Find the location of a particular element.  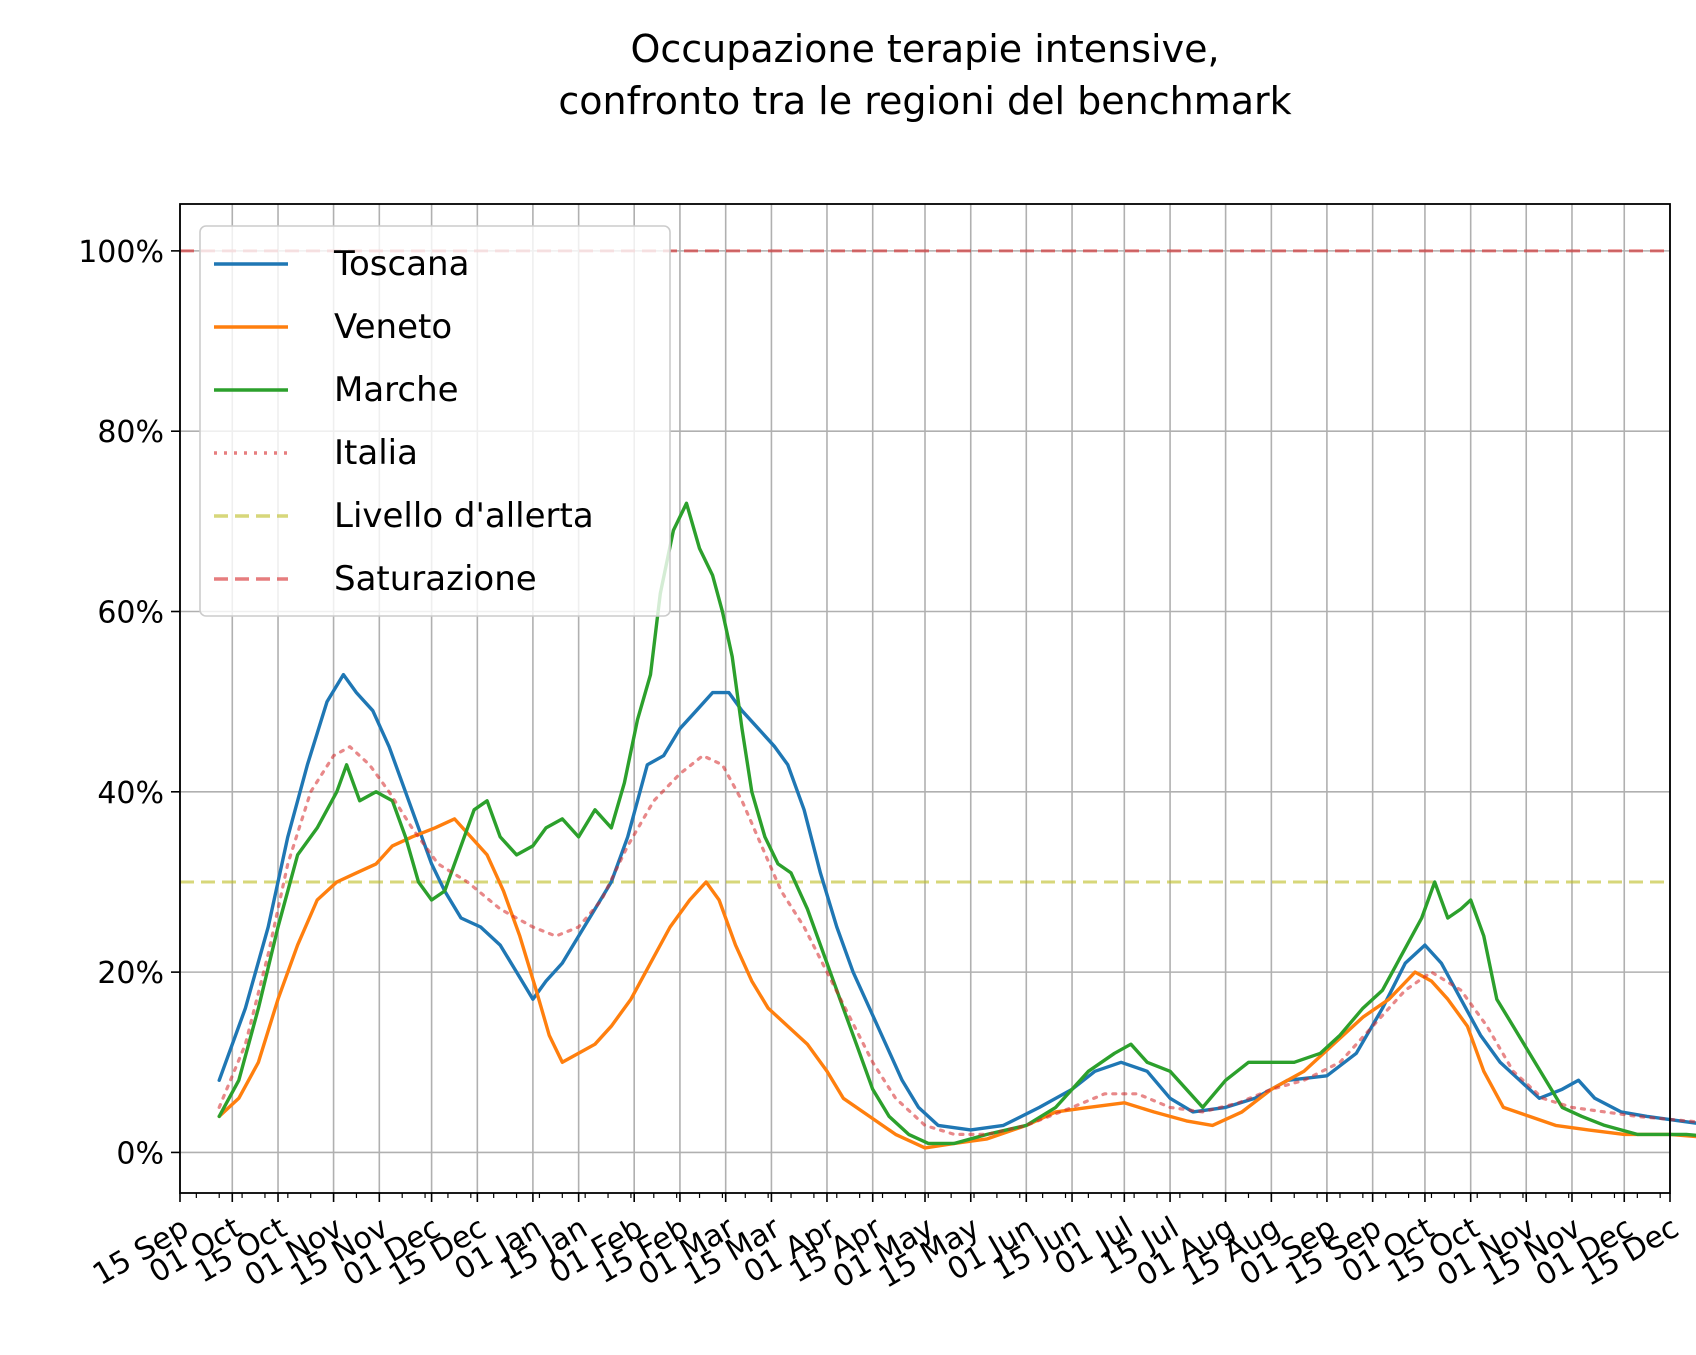

chart-title-line: confronto tra le regioni del benchmark is located at coordinates (924, 101).